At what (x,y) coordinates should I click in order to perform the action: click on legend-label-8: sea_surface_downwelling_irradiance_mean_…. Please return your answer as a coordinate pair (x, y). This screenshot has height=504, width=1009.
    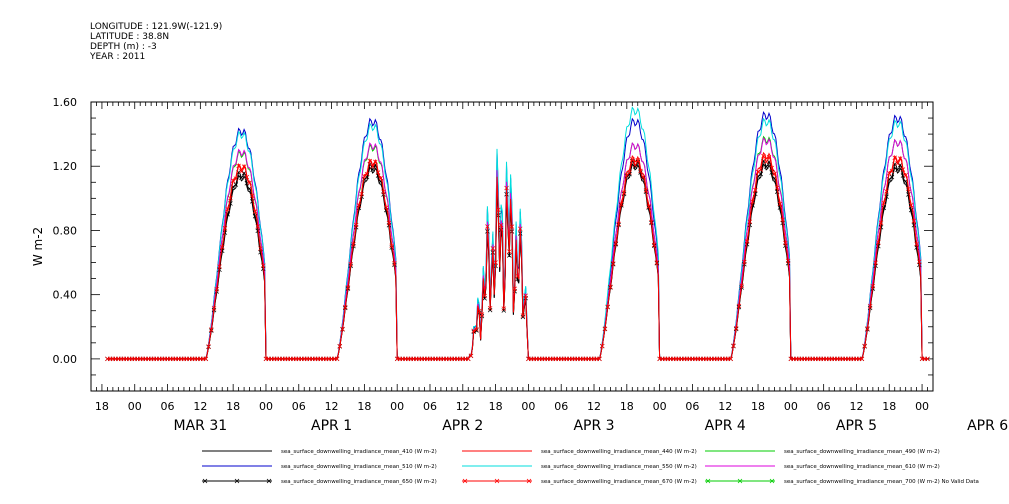
    Looking at the image, I should click on (881, 482).